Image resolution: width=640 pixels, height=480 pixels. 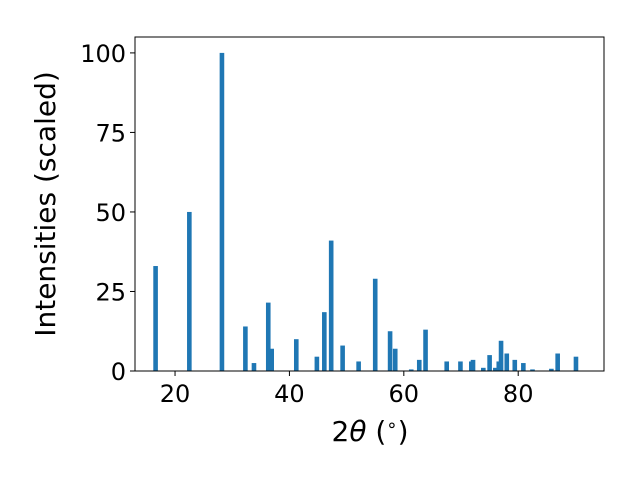 What do you see at coordinates (289, 394) in the screenshot?
I see `x-tick-label: 40` at bounding box center [289, 394].